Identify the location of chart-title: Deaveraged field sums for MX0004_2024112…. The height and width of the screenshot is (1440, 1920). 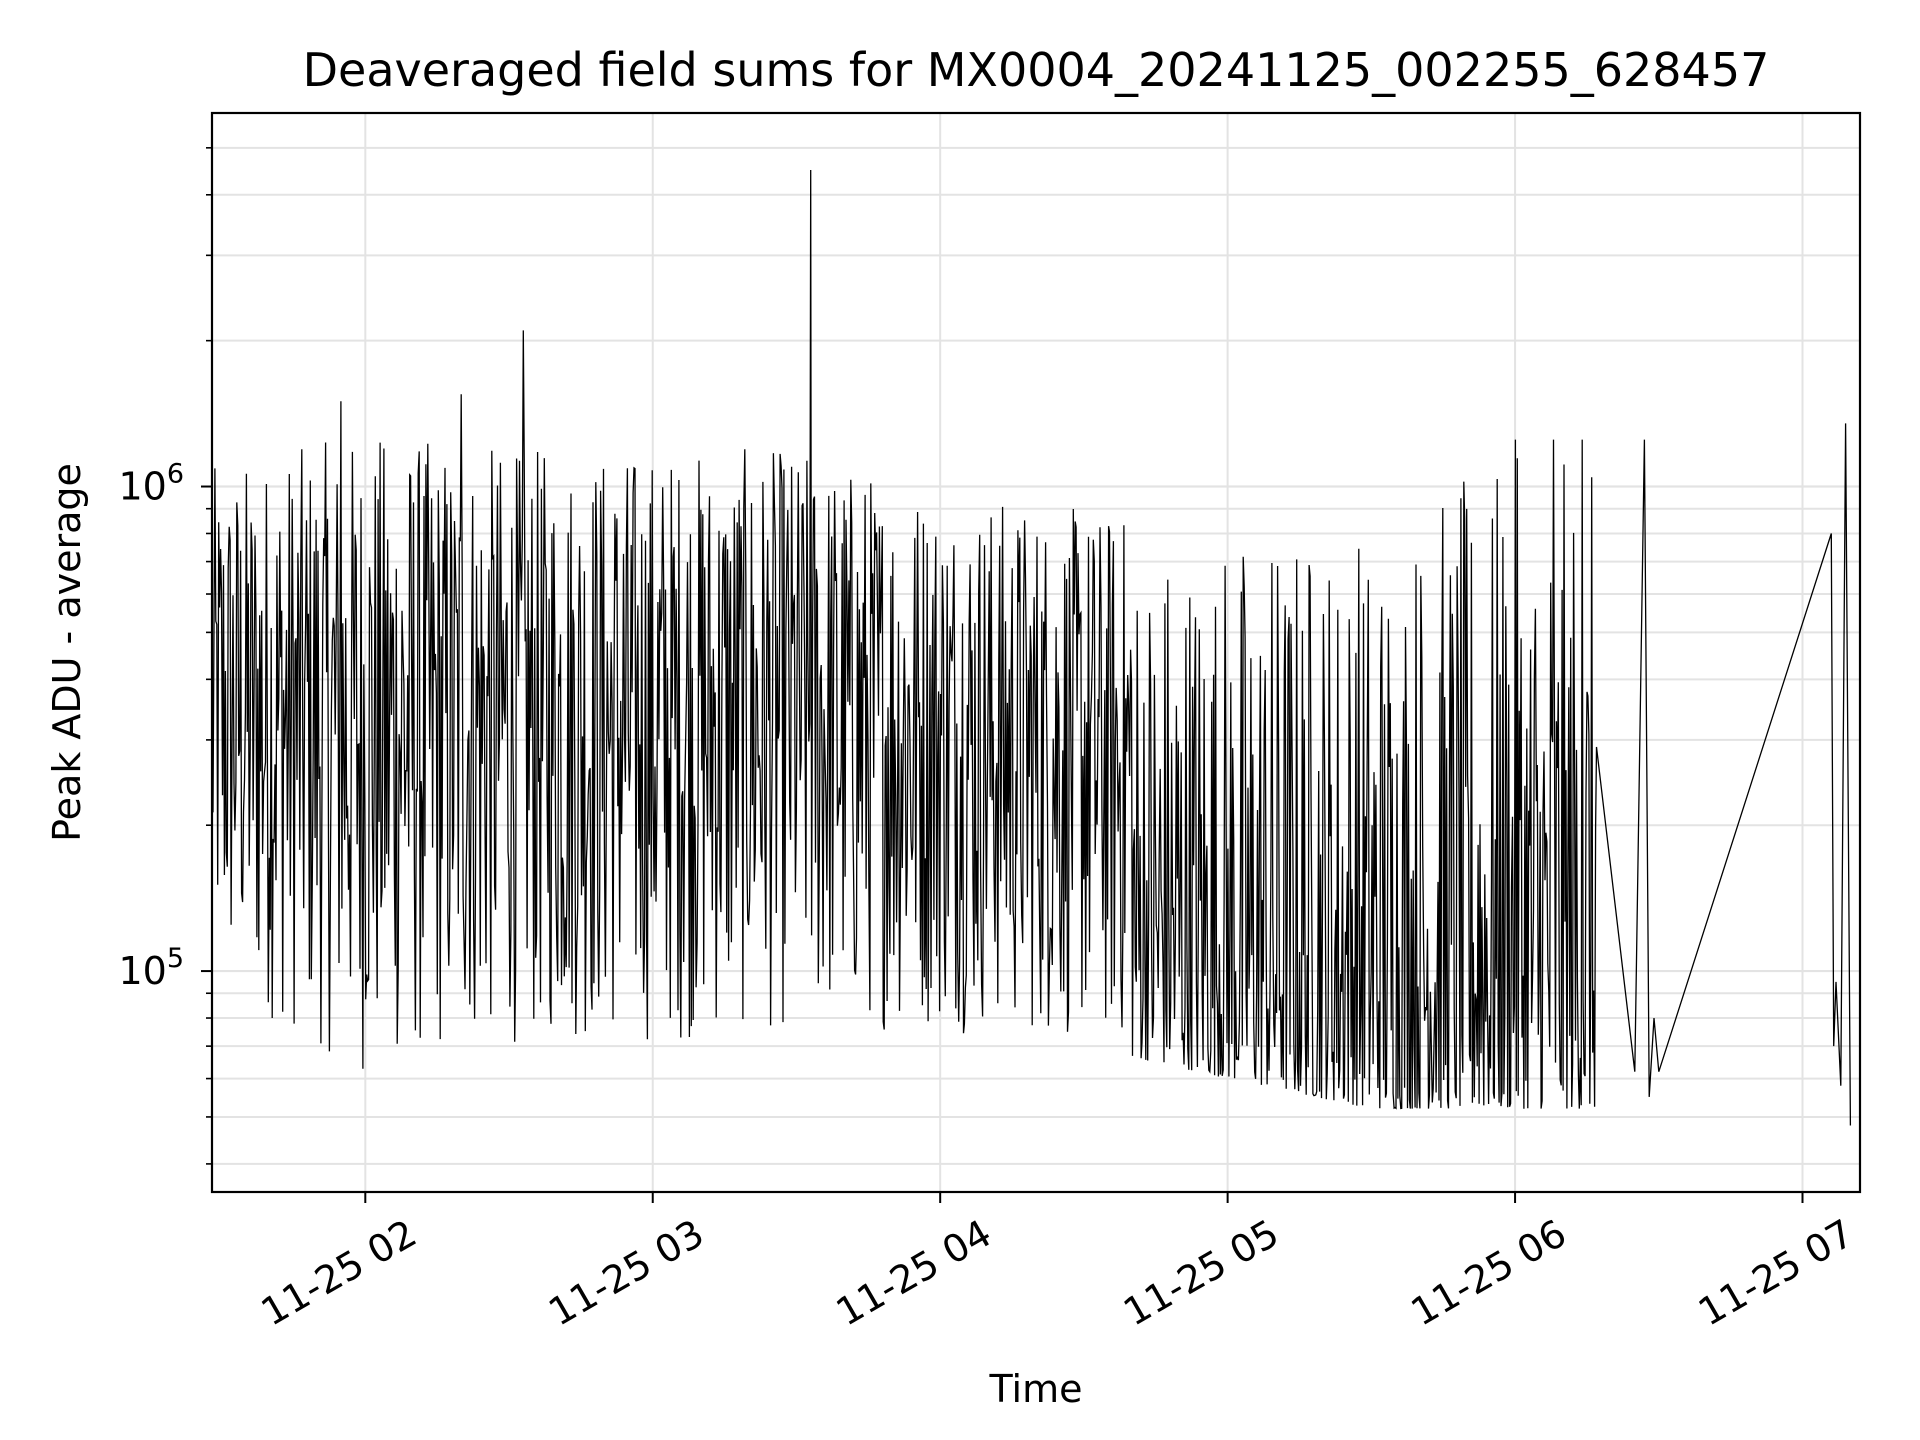
(1036, 70).